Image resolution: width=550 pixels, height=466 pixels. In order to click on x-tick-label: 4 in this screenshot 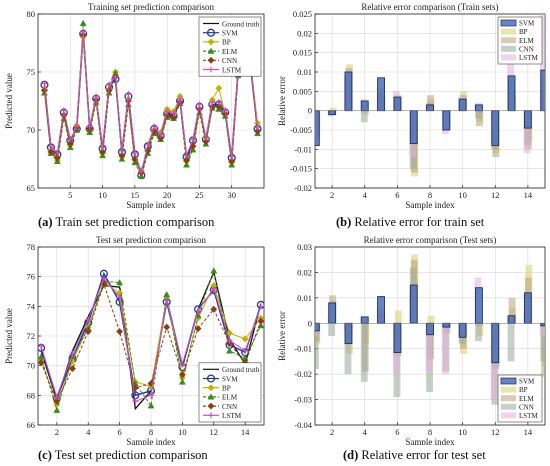, I will do `click(365, 432)`.